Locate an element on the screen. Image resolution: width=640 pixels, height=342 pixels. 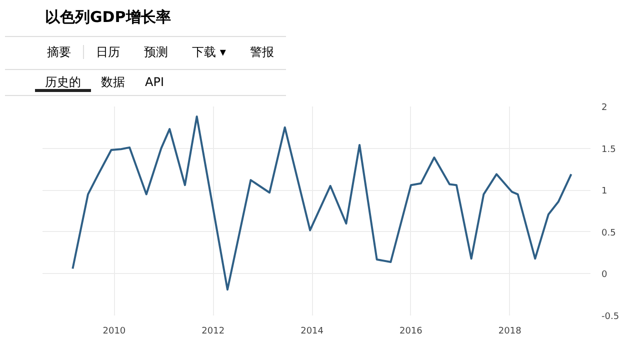
y-tick-label: 1 is located at coordinates (605, 191).